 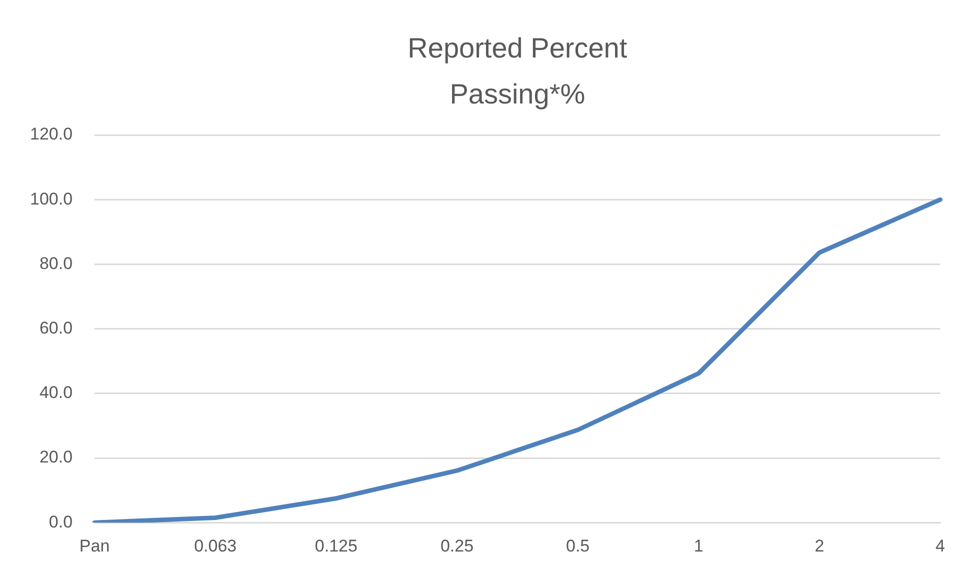 I want to click on chart-title: Reported Percent Passing*%, so click(x=518, y=71).